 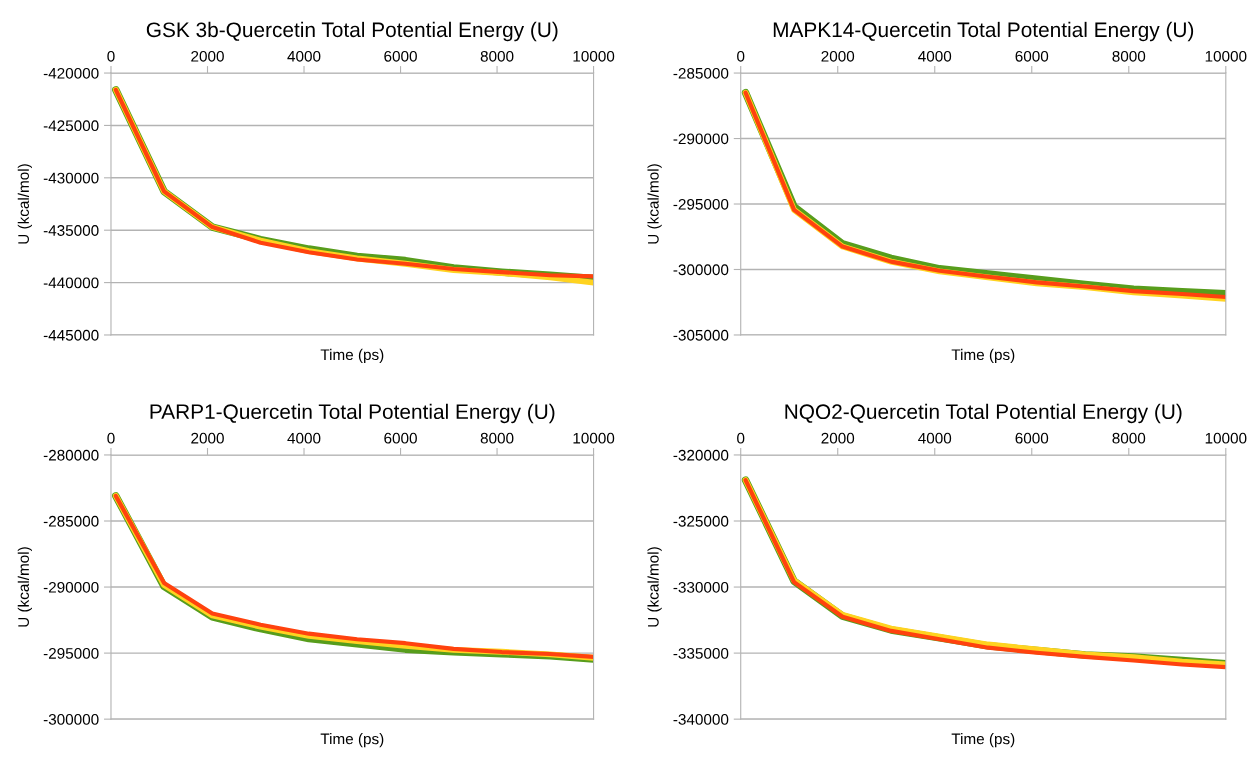 I want to click on y-tick-label: -420000, so click(x=71, y=73).